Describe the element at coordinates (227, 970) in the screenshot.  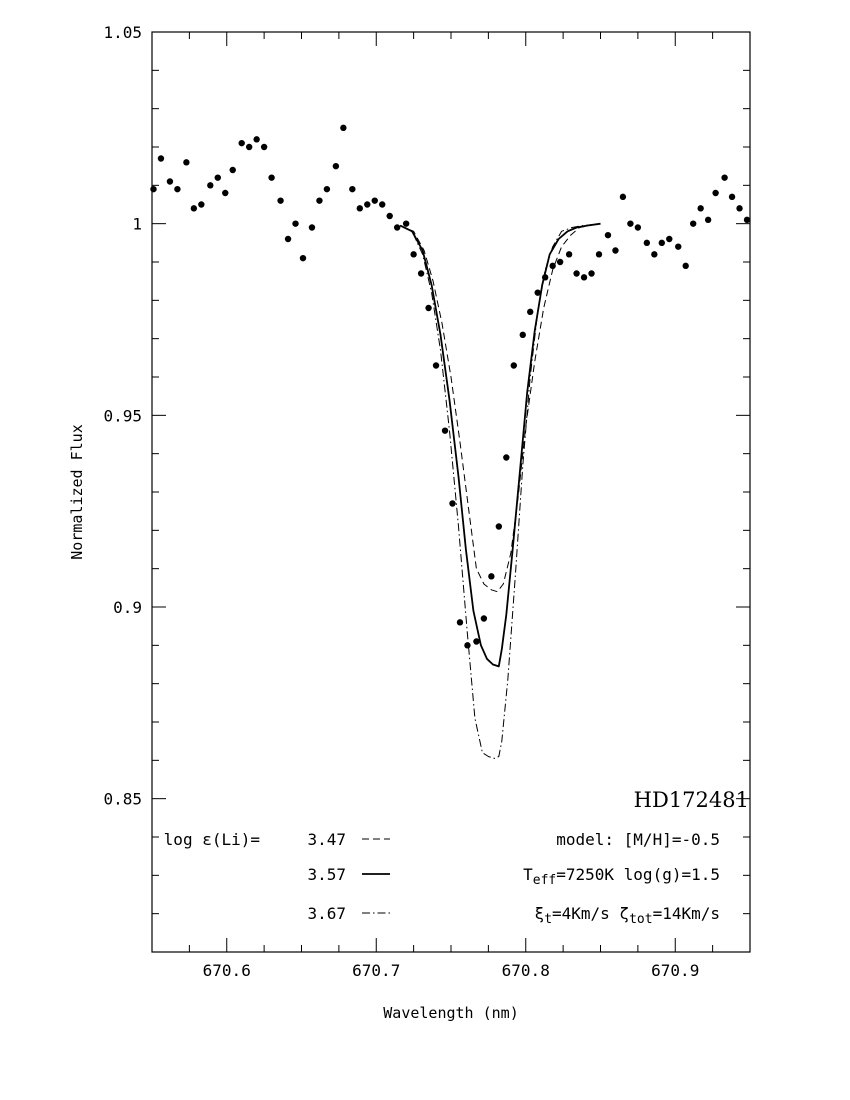
I see `x-tick-label: 670.6` at that location.